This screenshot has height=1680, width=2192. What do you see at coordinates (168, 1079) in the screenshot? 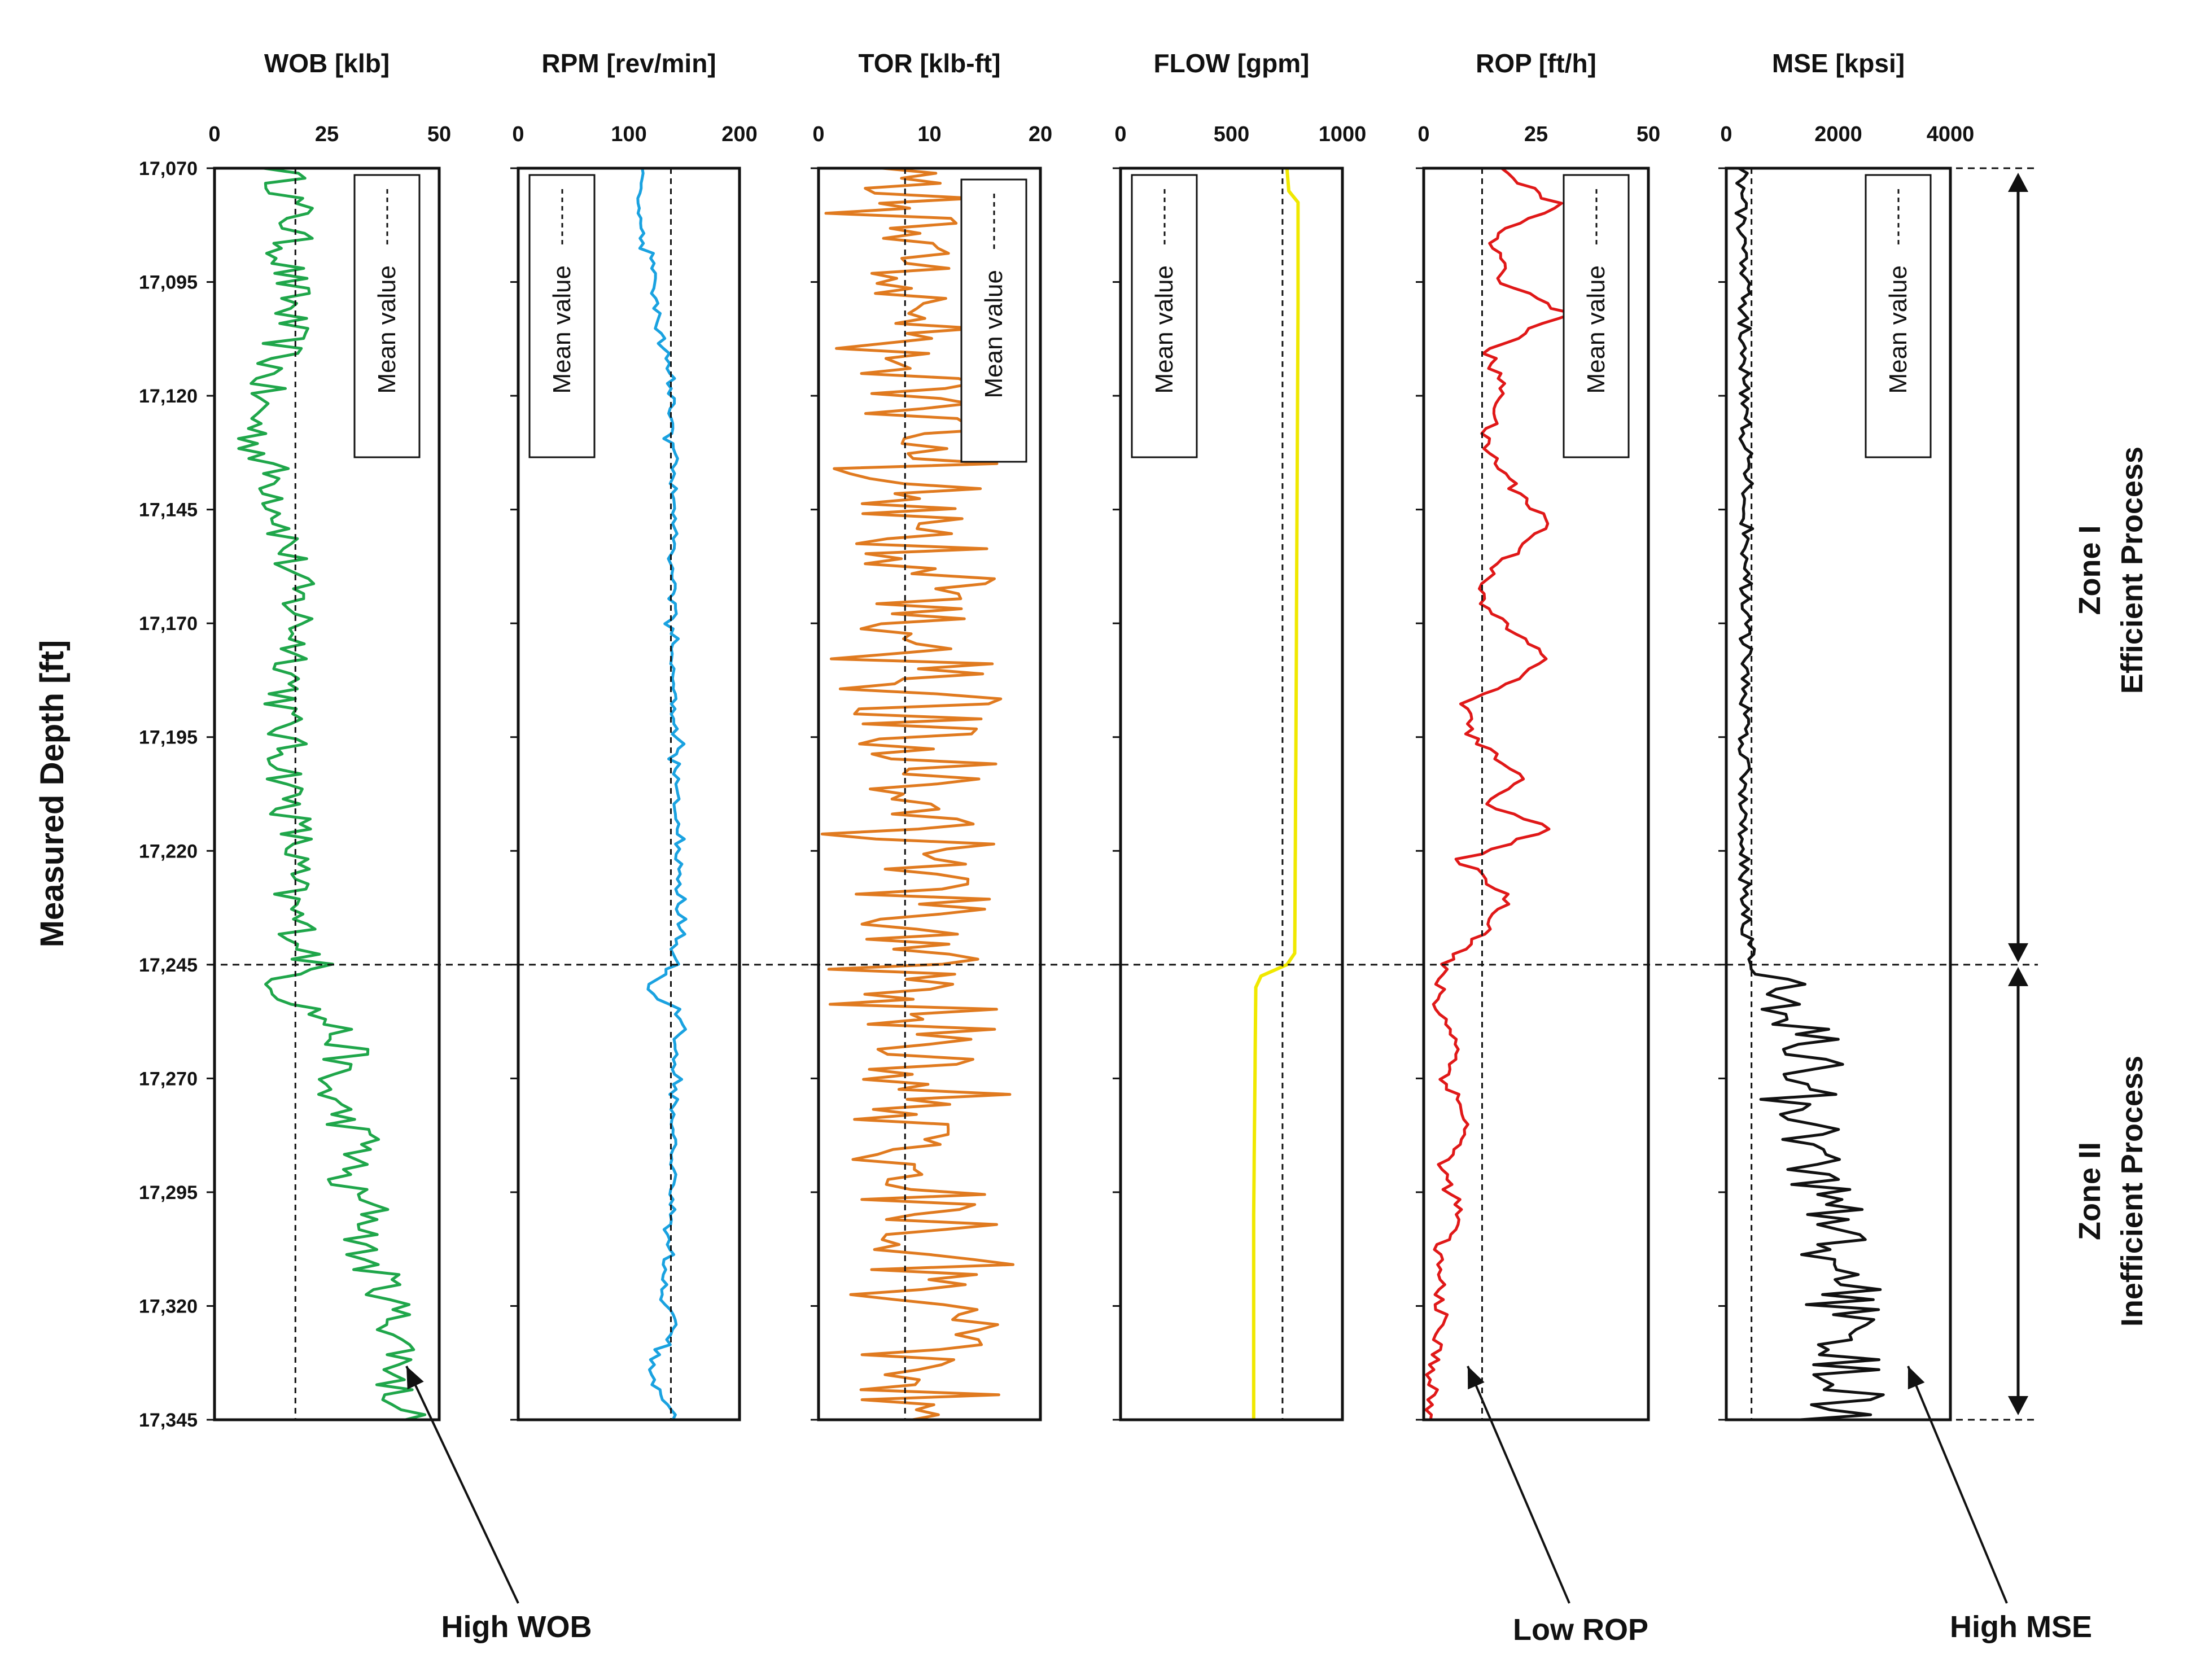
I see `depth-tick-label: 17,270` at bounding box center [168, 1079].